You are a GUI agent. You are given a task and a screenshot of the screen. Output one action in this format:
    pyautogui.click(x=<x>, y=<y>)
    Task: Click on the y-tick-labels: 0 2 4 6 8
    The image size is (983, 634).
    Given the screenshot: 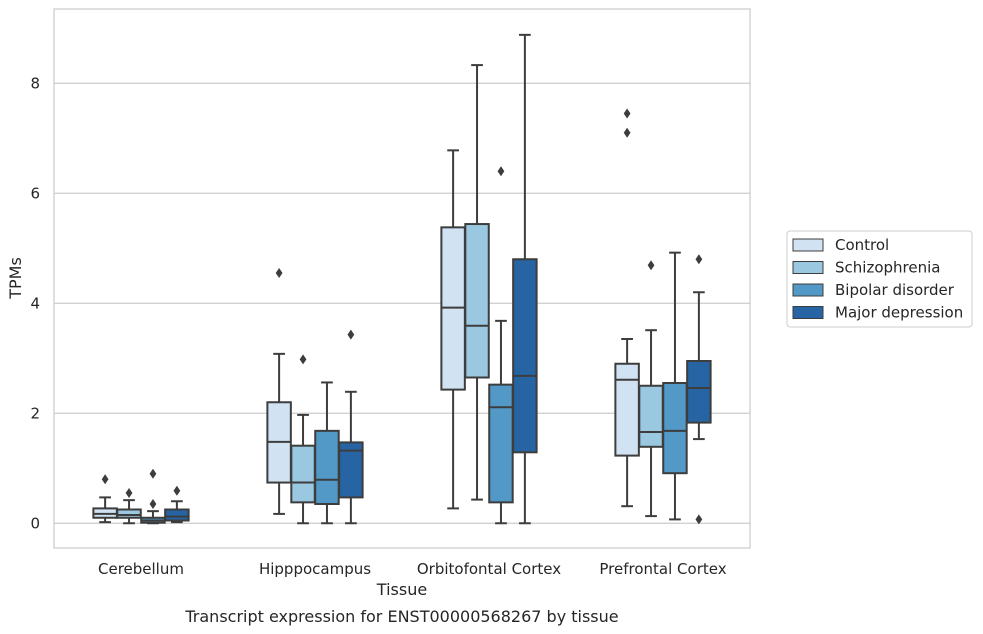 What is the action you would take?
    pyautogui.click(x=35, y=303)
    